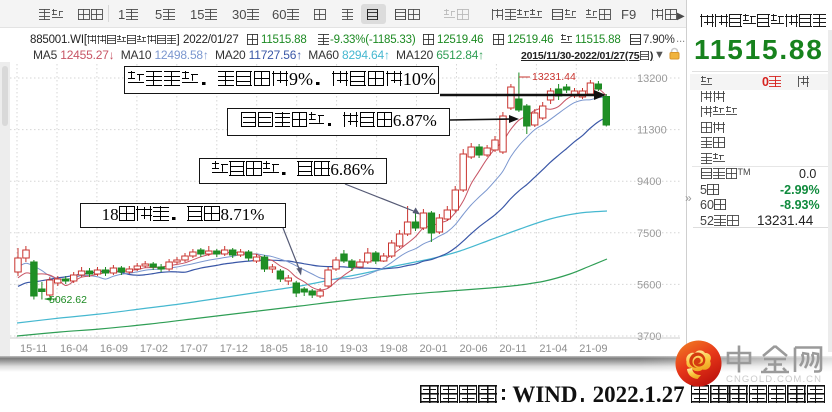 The image size is (832, 412). What do you see at coordinates (434, 349) in the screenshot?
I see `svg-text: 20-01` at bounding box center [434, 349].